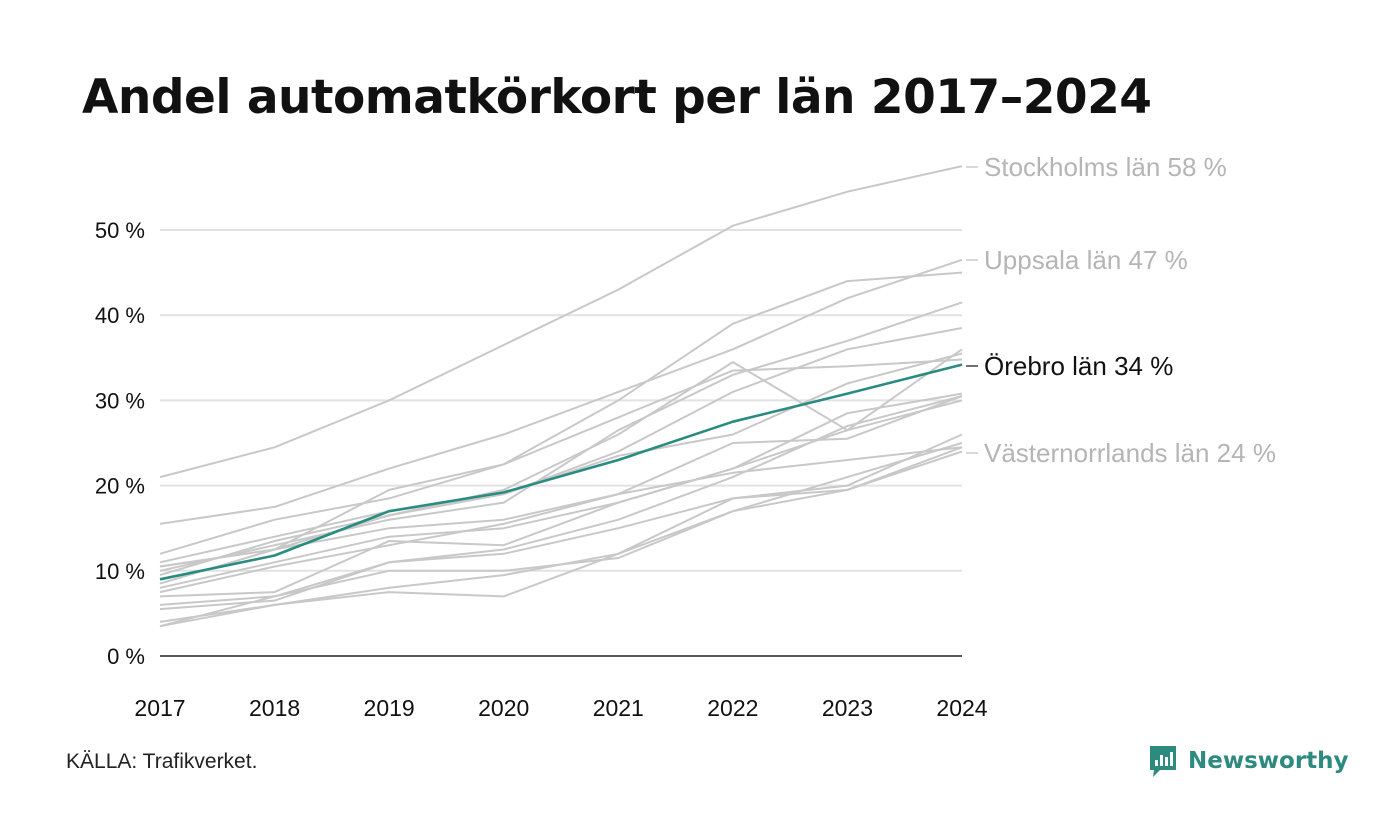 The width and height of the screenshot is (1400, 840). I want to click on x-tick-label: 2023, so click(847, 708).